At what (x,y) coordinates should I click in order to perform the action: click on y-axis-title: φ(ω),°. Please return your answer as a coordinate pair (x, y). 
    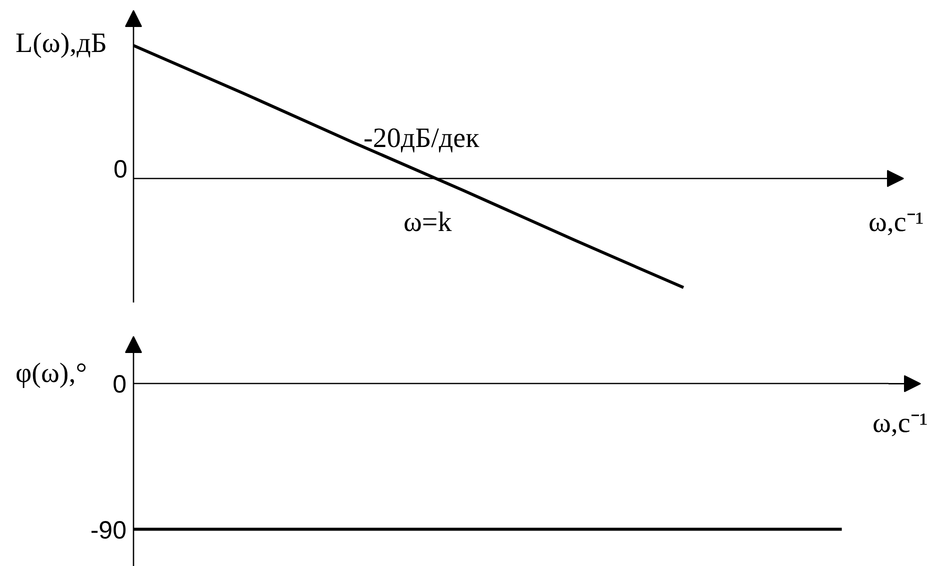
    Looking at the image, I should click on (51, 373).